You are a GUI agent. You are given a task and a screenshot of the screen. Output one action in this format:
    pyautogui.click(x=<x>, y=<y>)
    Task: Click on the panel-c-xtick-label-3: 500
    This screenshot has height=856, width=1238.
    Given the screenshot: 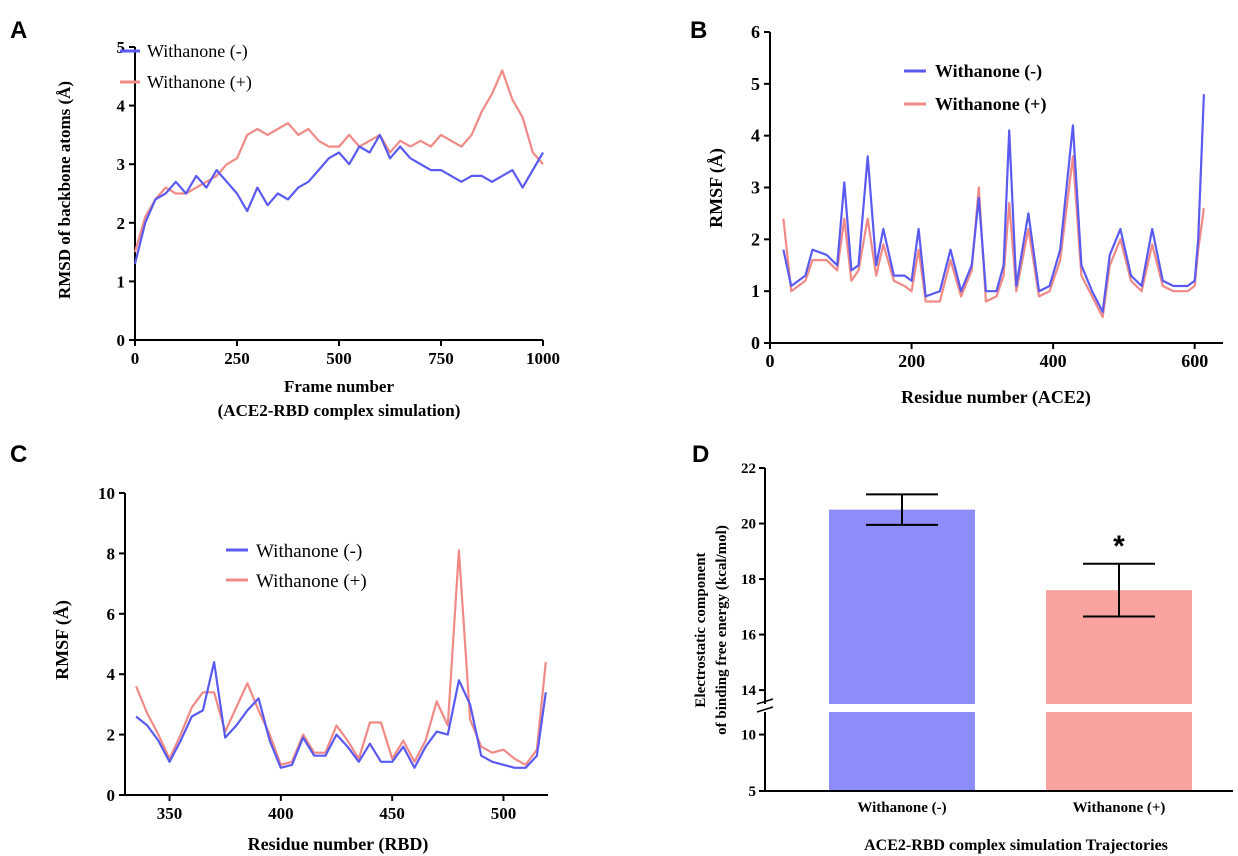 What is the action you would take?
    pyautogui.click(x=504, y=813)
    